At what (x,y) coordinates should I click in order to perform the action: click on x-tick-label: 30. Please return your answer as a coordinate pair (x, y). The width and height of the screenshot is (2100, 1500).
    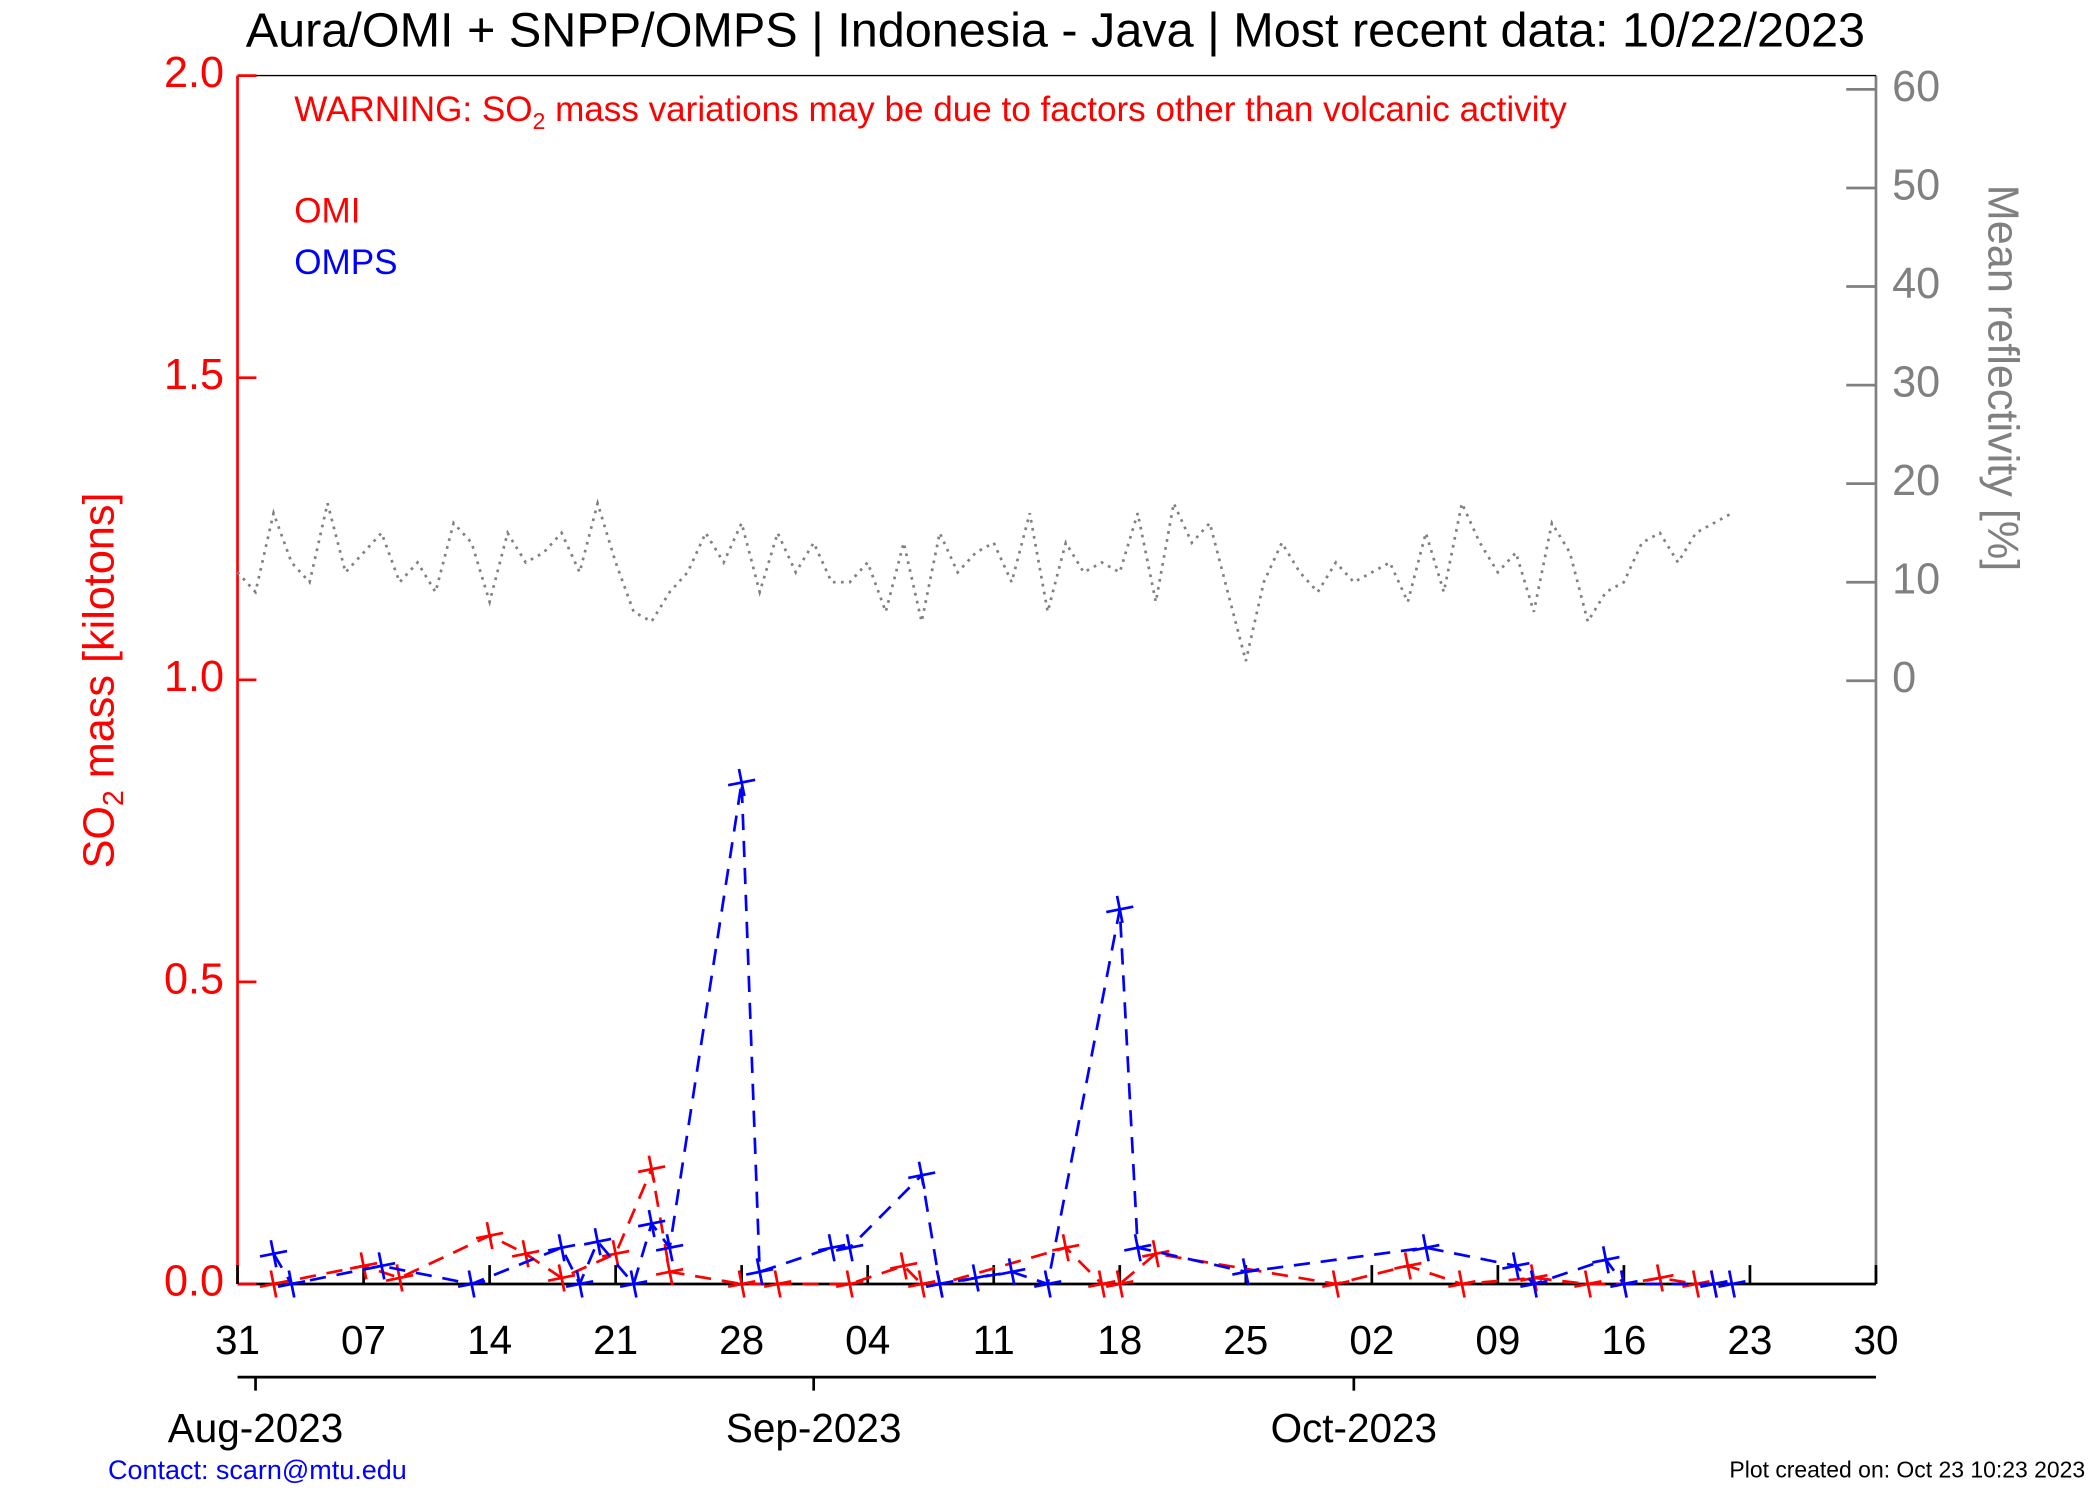
    Looking at the image, I should click on (1875, 1340).